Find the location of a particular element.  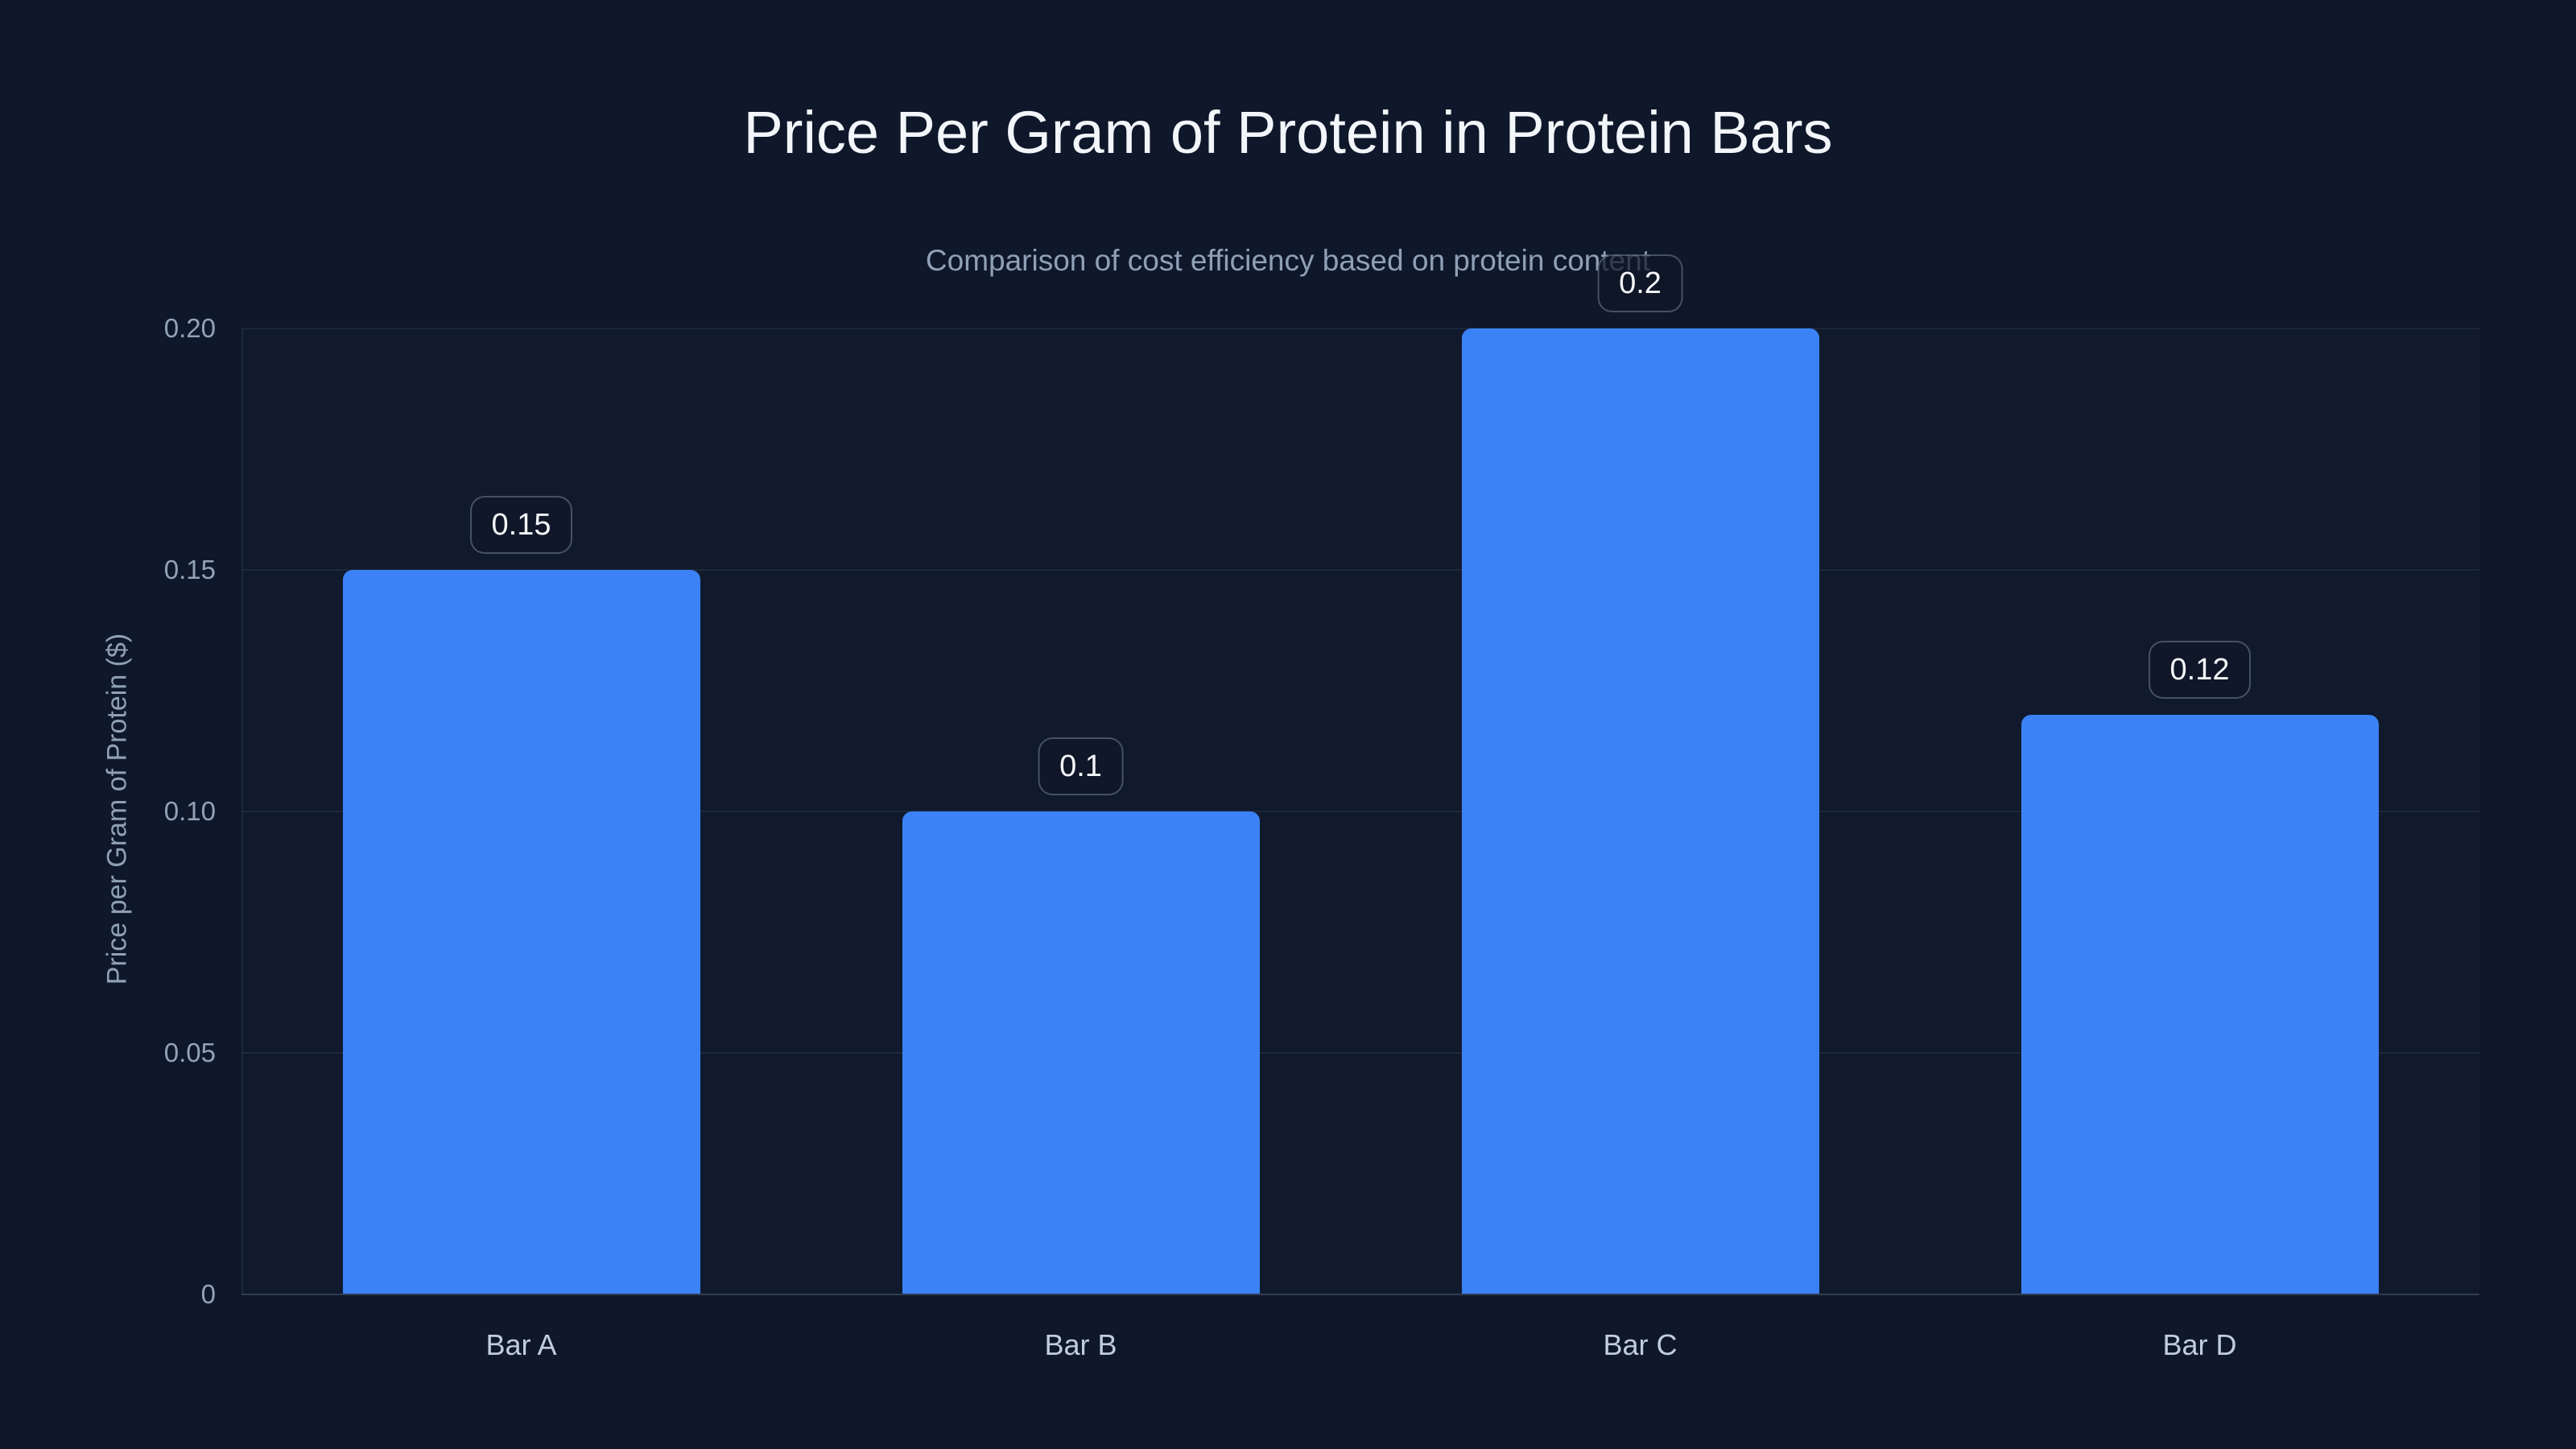

bar-value-badge: 0.2 is located at coordinates (1640, 283).